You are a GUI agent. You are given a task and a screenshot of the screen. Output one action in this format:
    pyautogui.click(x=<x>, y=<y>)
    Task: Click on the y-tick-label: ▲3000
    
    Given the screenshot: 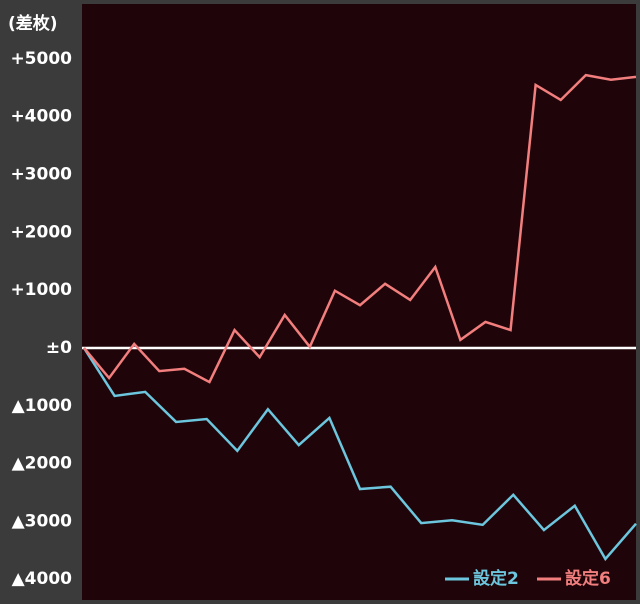 What is the action you would take?
    pyautogui.click(x=42, y=521)
    